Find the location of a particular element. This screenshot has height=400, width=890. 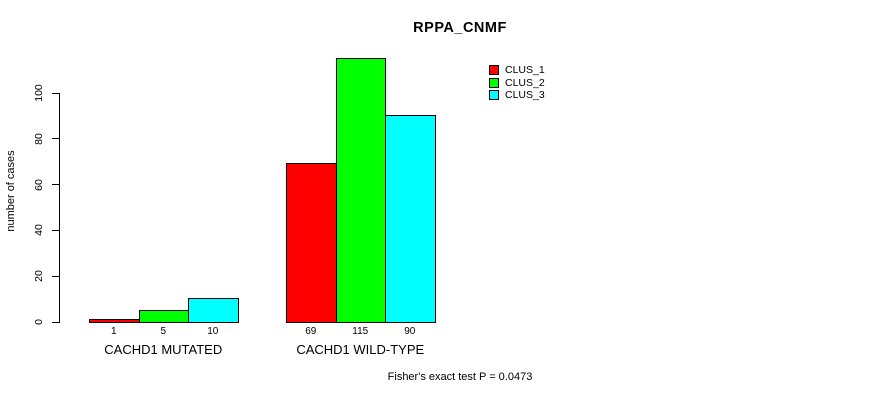

chart-title: RPPA_CNMF is located at coordinates (460, 28).